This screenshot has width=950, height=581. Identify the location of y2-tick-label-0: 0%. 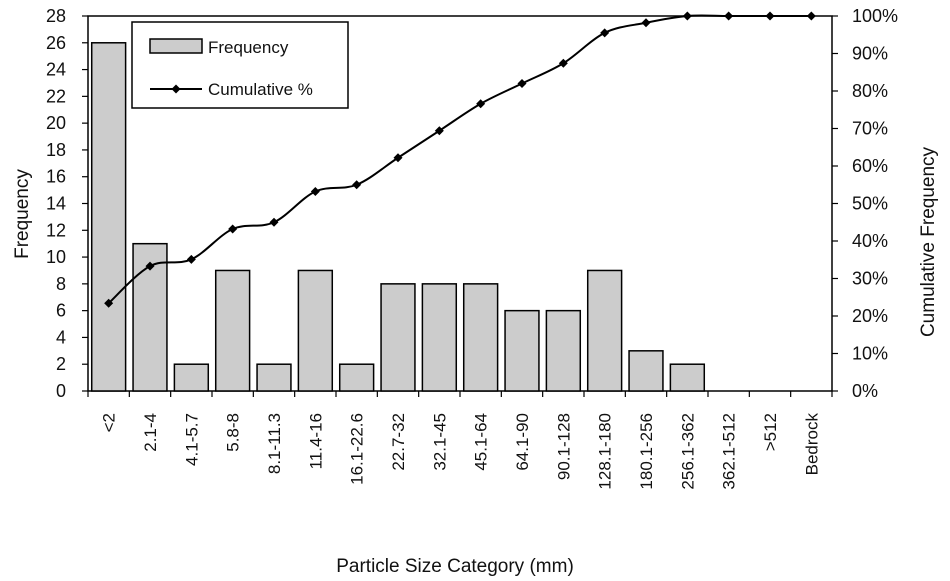
(865, 391).